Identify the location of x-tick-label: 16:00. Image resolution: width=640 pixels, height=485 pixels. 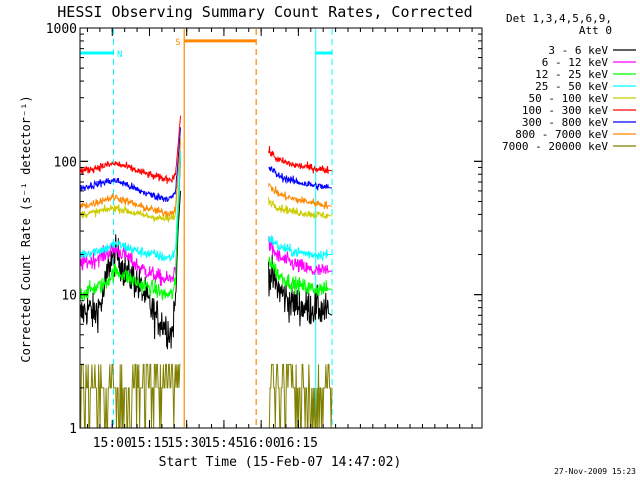
(261, 443).